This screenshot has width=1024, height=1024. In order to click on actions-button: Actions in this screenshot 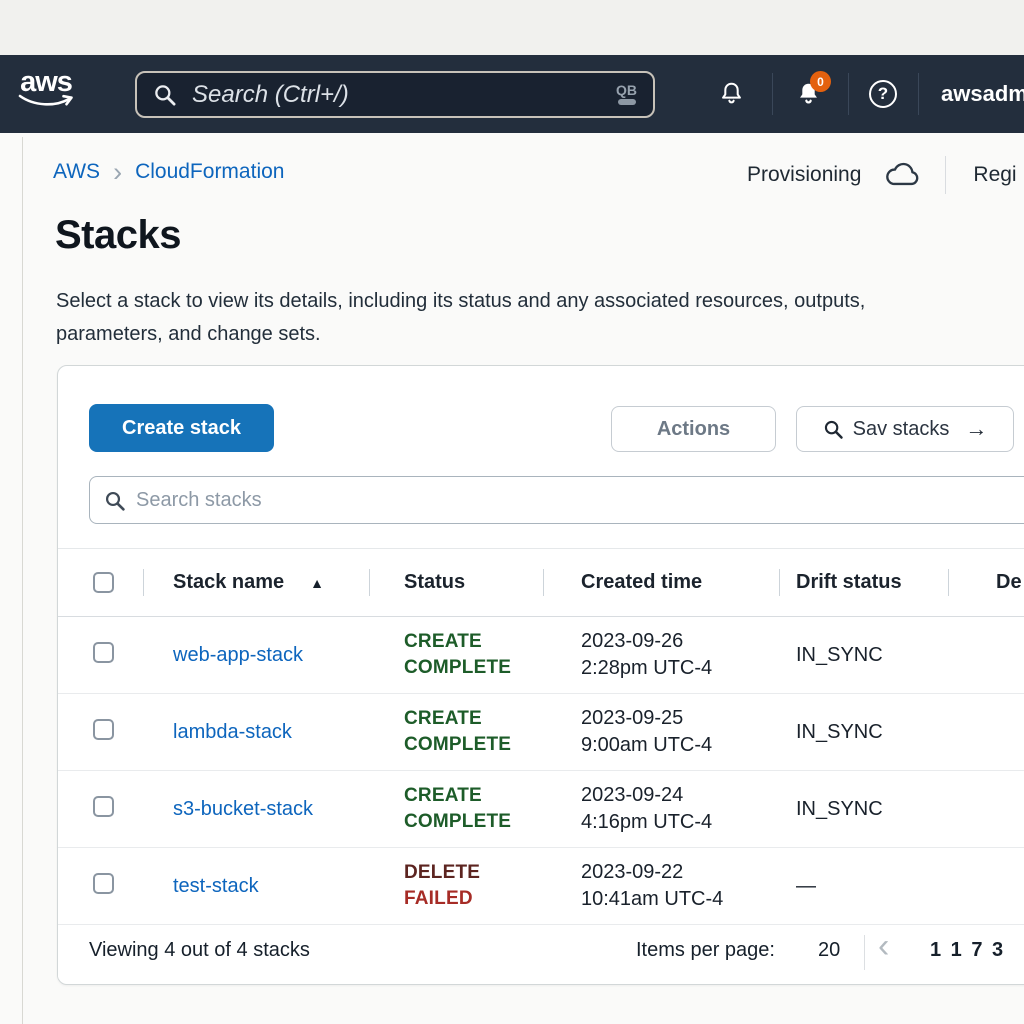, I will do `click(693, 429)`.